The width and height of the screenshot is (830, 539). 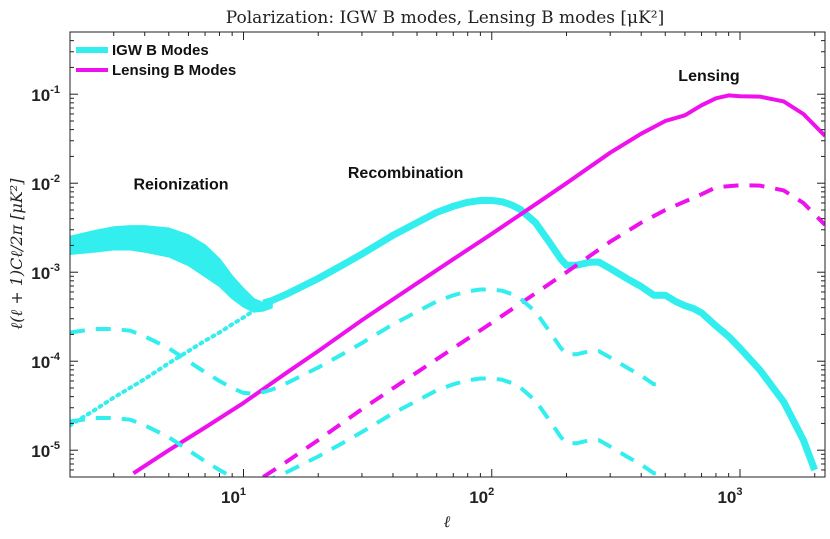 What do you see at coordinates (55, 446) in the screenshot?
I see `y-tick-exp-0: -5` at bounding box center [55, 446].